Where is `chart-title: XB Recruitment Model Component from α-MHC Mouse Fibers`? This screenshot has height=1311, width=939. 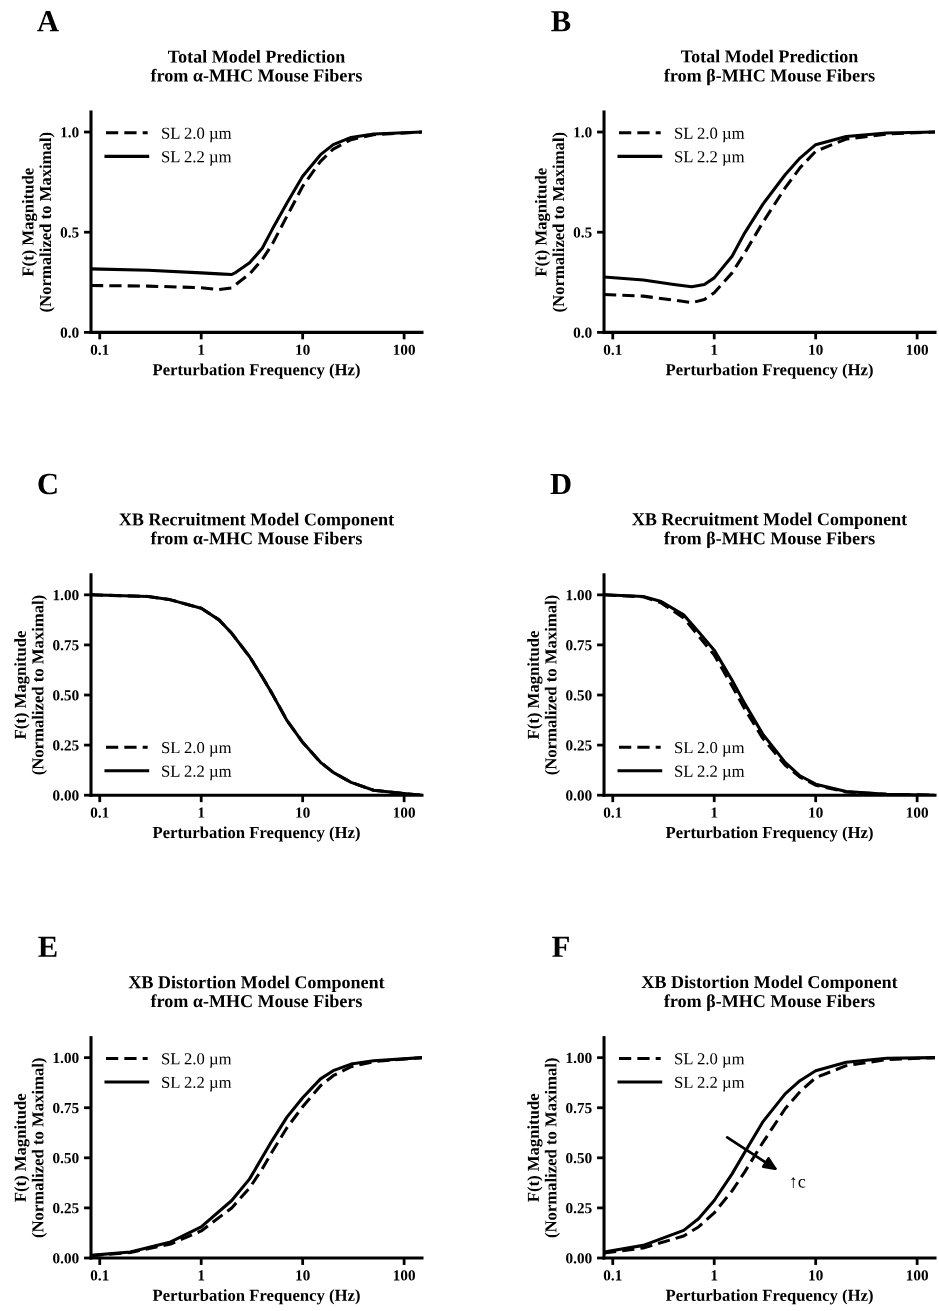
chart-title: XB Recruitment Model Component from α-MHC Mouse Fibers is located at coordinates (257, 528).